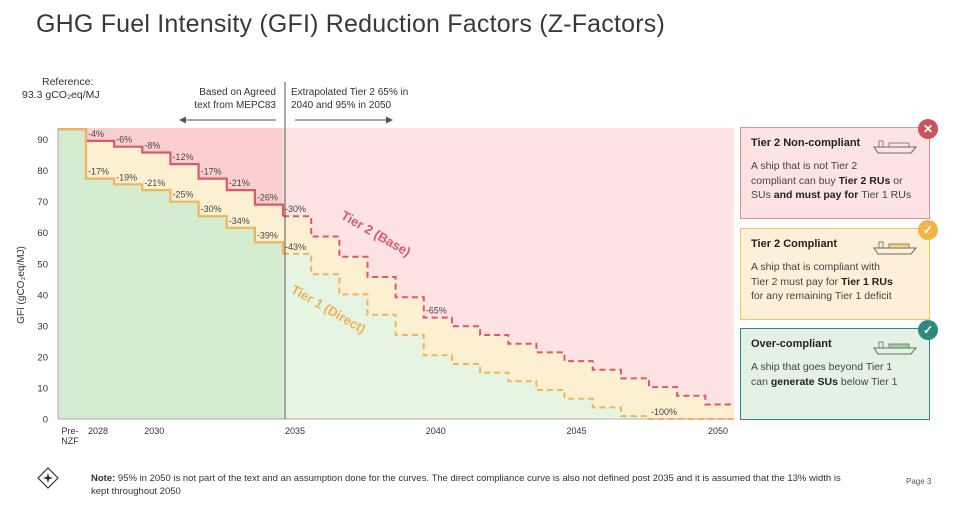 The image size is (960, 507). I want to click on y-tick-label: 60, so click(42, 233).